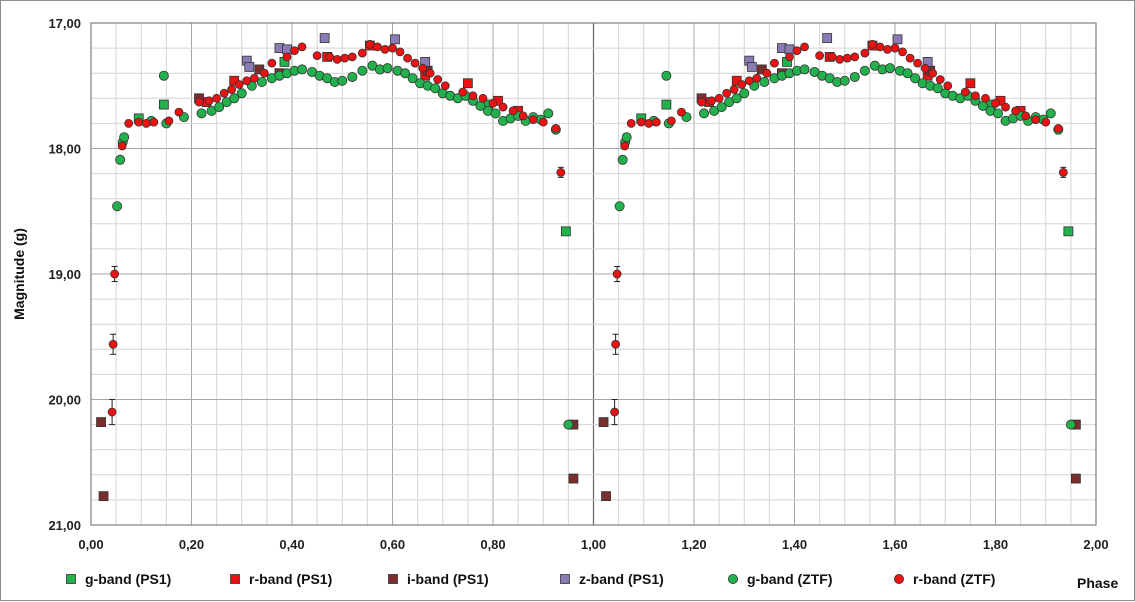  What do you see at coordinates (291, 544) in the screenshot?
I see `x-tick-label: 0,40` at bounding box center [291, 544].